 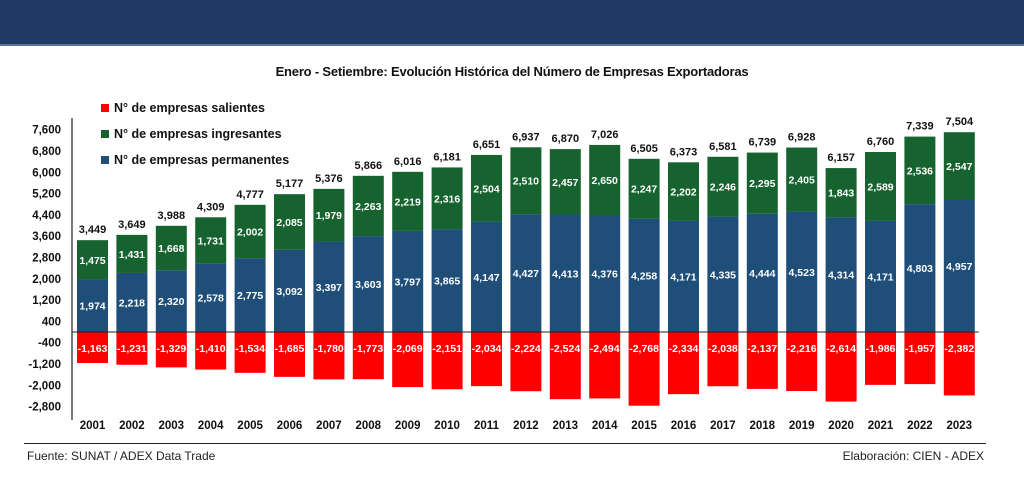 I want to click on label-total: 6,181, so click(x=447, y=157).